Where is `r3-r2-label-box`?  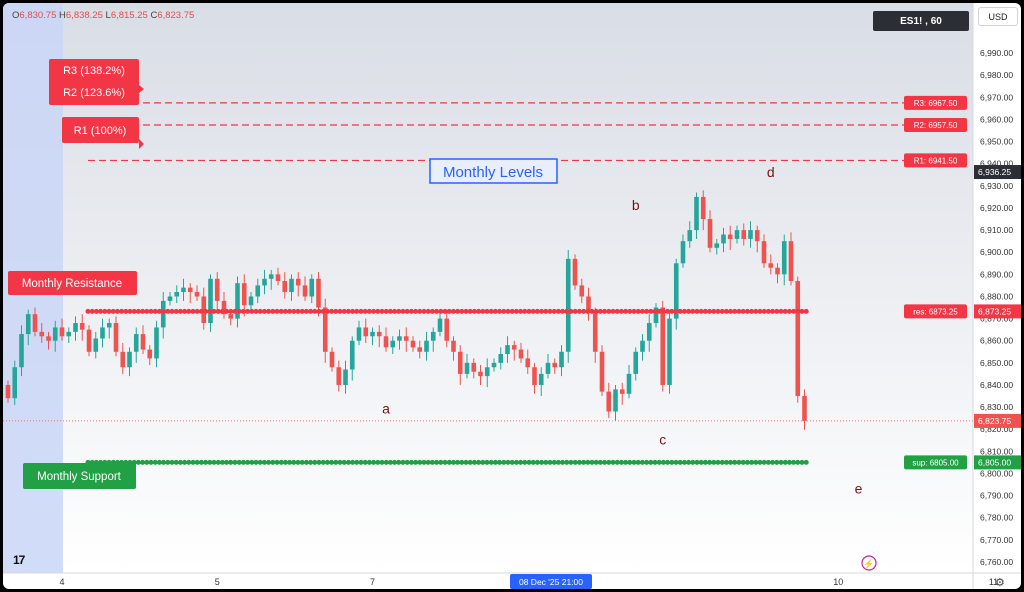 r3-r2-label-box is located at coordinates (94, 82).